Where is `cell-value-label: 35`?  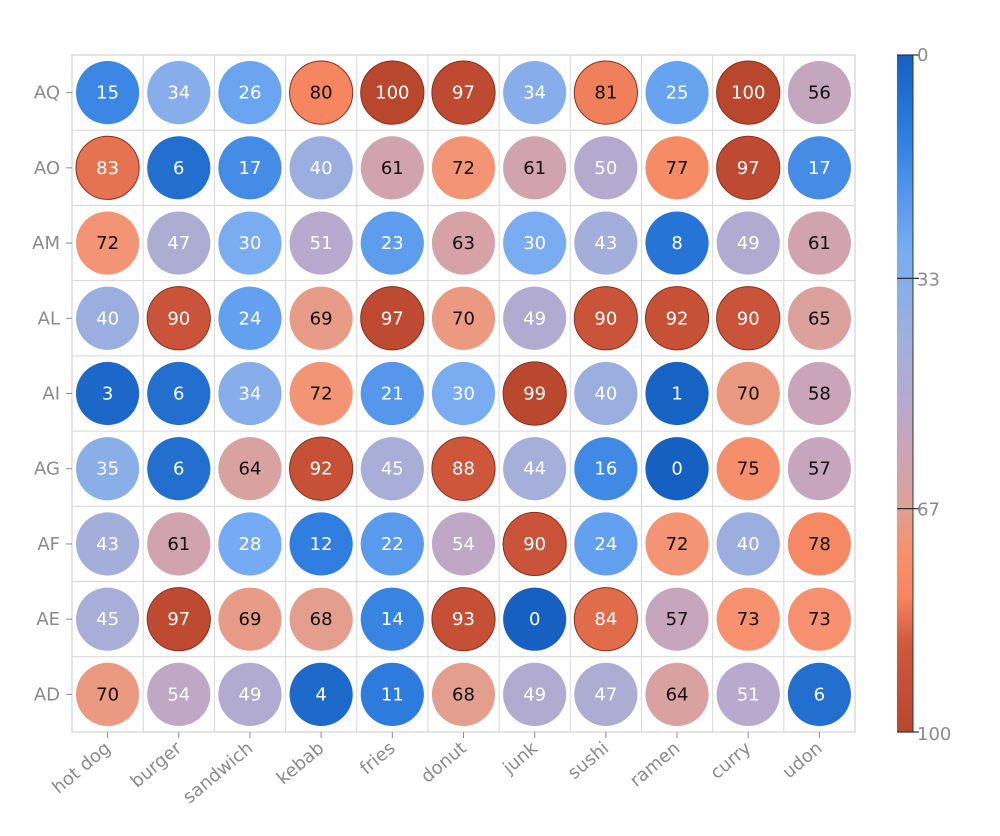
cell-value-label: 35 is located at coordinates (107, 469).